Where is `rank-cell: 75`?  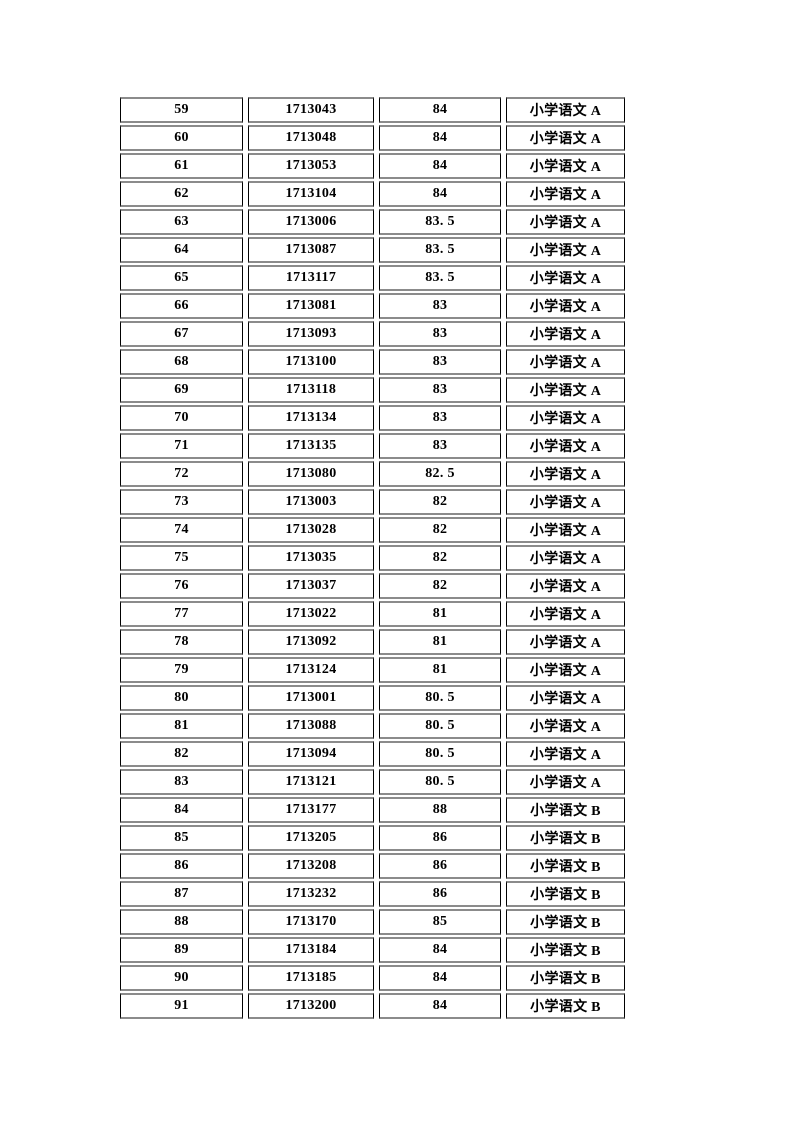
rank-cell: 75 is located at coordinates (181, 558).